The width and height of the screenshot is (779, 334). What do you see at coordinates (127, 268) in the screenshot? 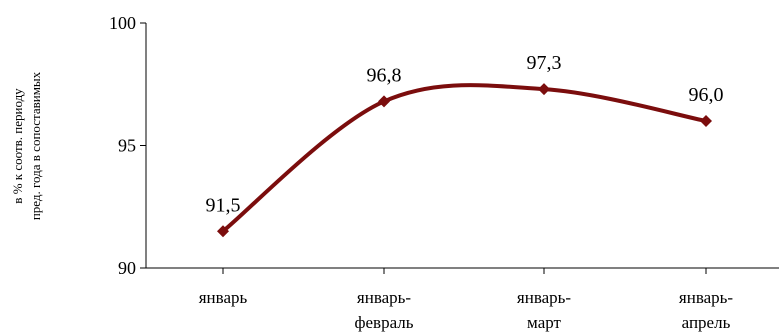
I see `y-tick-label: 90` at bounding box center [127, 268].